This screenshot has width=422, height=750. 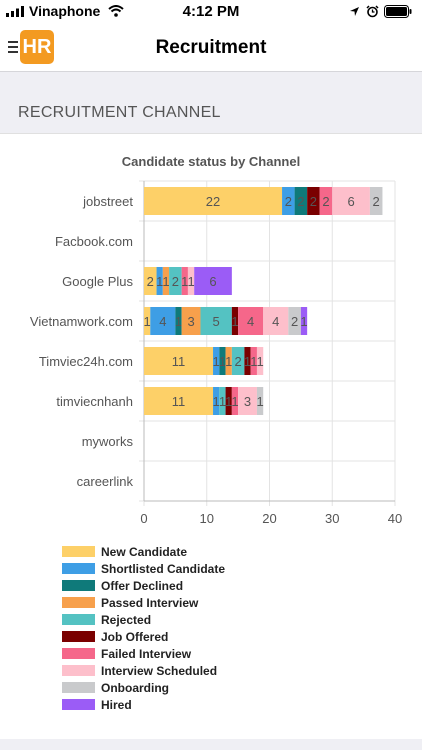 I want to click on legend-label: Onboarding, so click(x=135, y=688).